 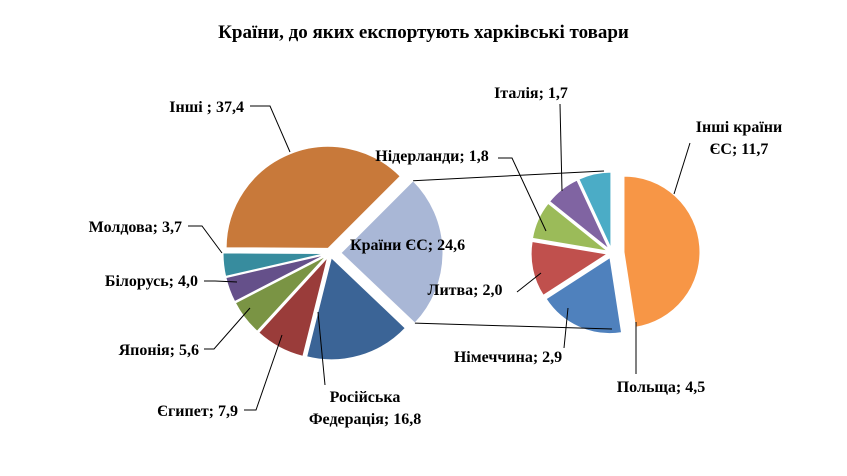 I want to click on secondary-label-італія: Італія; 1,7, so click(x=531, y=93).